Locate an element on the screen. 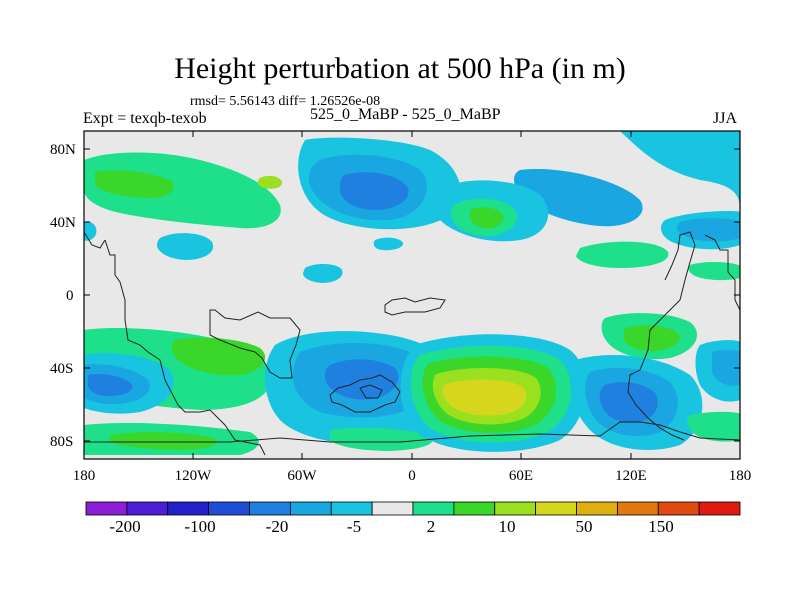 The height and width of the screenshot is (600, 800). coastline-africa is located at coordinates (255, 344).